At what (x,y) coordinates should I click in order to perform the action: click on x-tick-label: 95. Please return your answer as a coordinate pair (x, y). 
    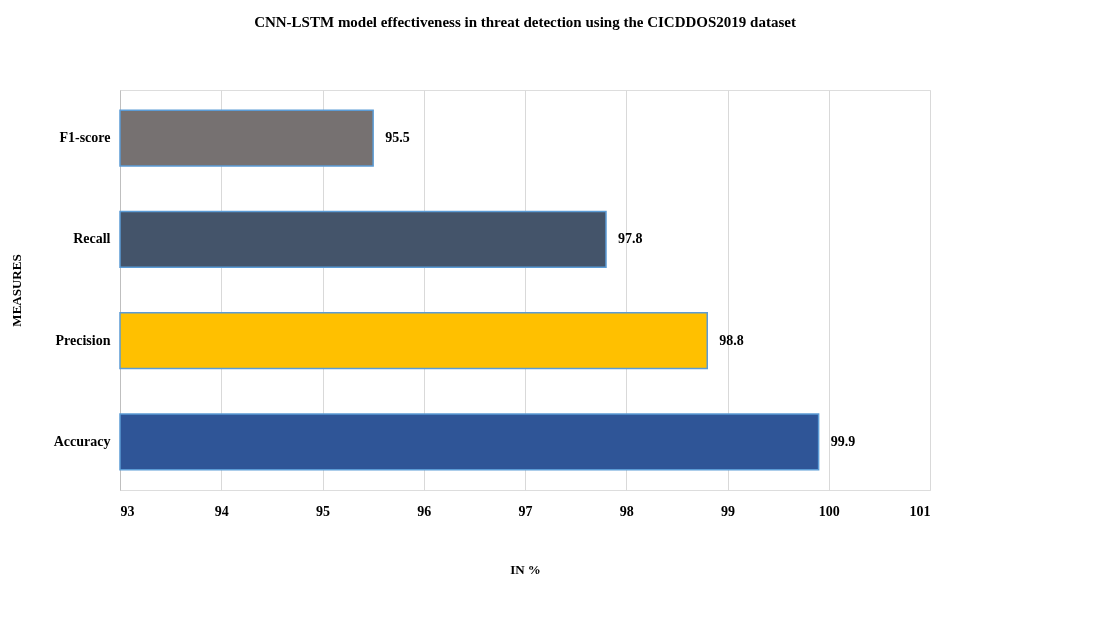
    Looking at the image, I should click on (323, 511).